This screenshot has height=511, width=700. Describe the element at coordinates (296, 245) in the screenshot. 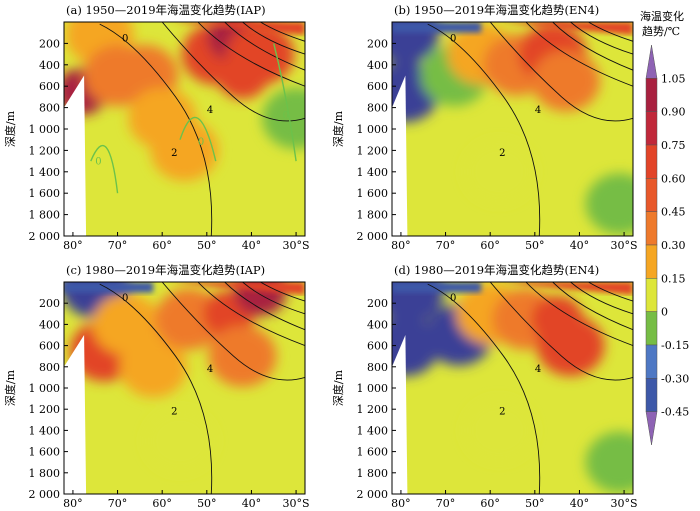

I see `panel-a-xtick-5: 30°S` at that location.